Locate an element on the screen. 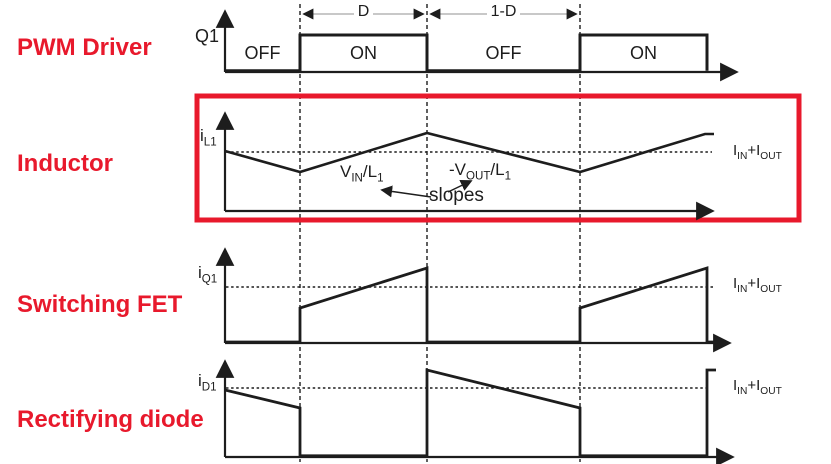 The height and width of the screenshot is (464, 831). slope-arrow-right is located at coordinates (460, 186).